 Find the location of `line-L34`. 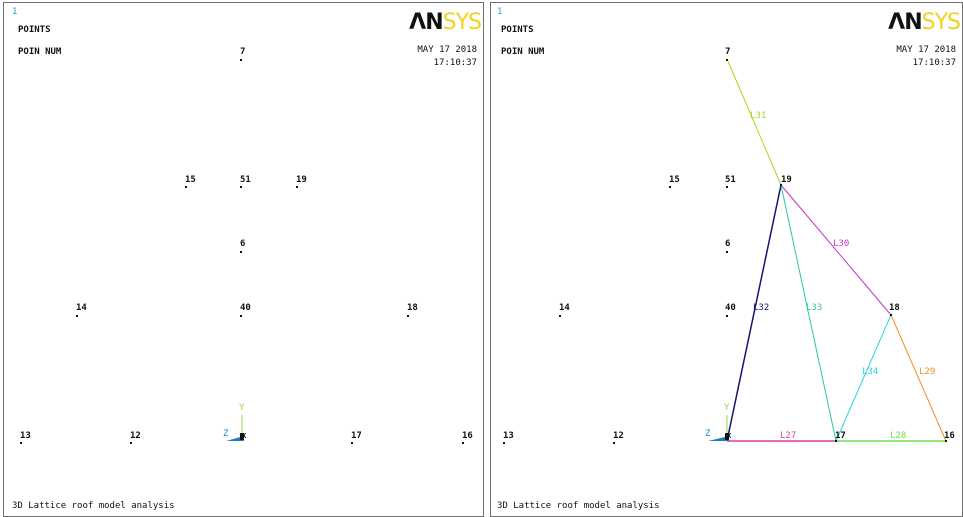

line-L34 is located at coordinates (863, 378).